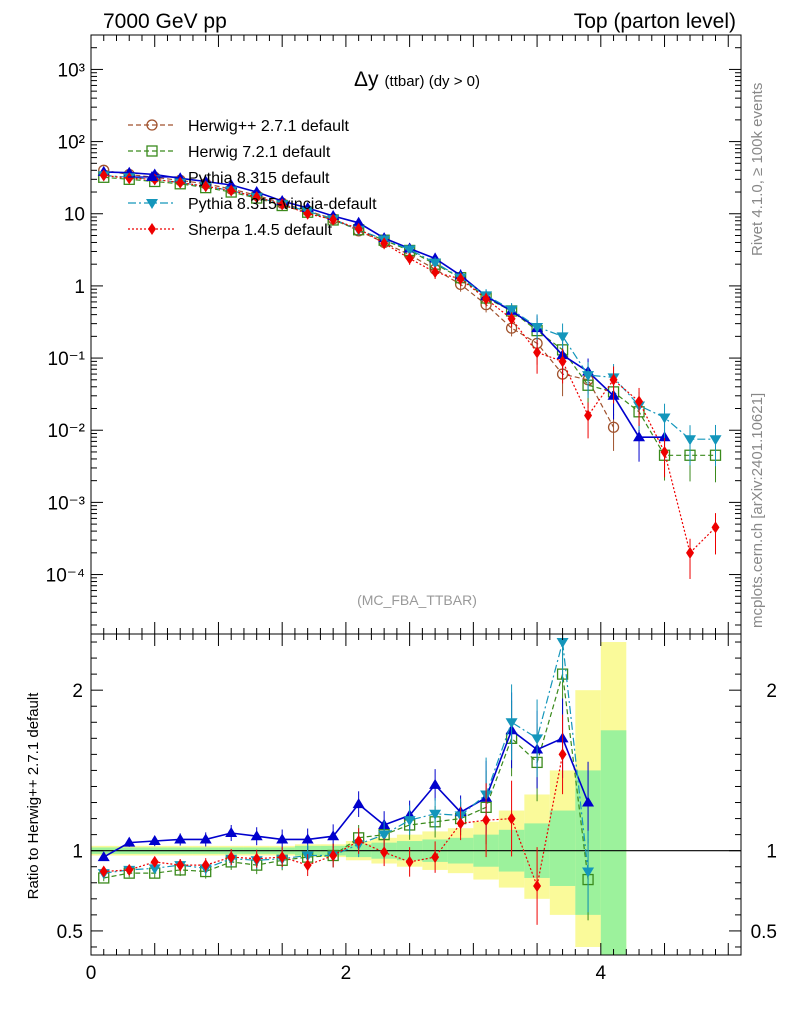 This screenshot has width=786, height=1024. Describe the element at coordinates (67, 431) in the screenshot. I see `y-tick-label: 10⁻²` at that location.